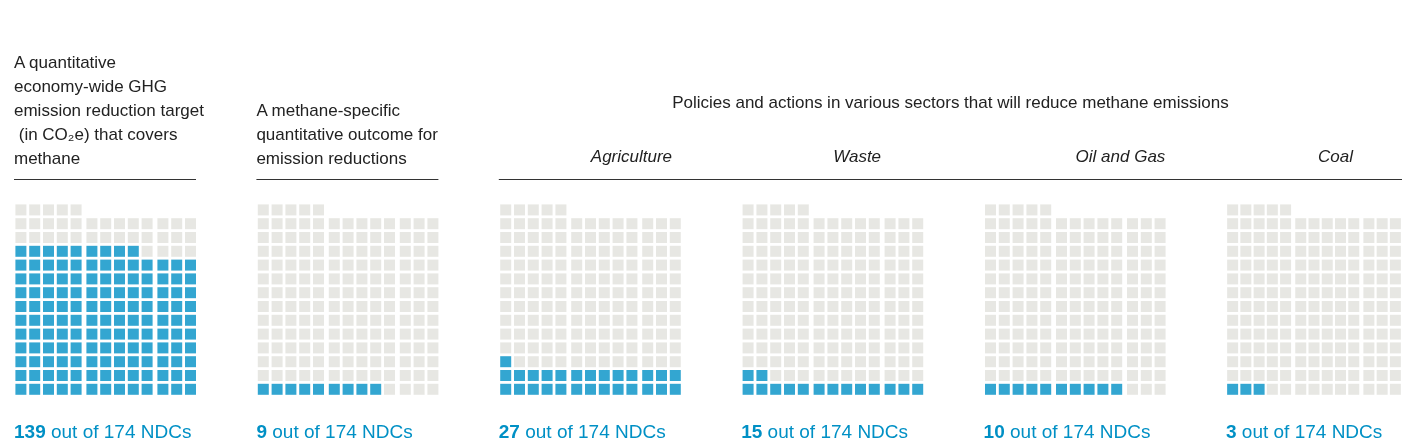 This screenshot has height=443, width=1402. What do you see at coordinates (950, 102) in the screenshot?
I see `text: Policies and actions in various sectors that will reduce methane emissions` at bounding box center [950, 102].